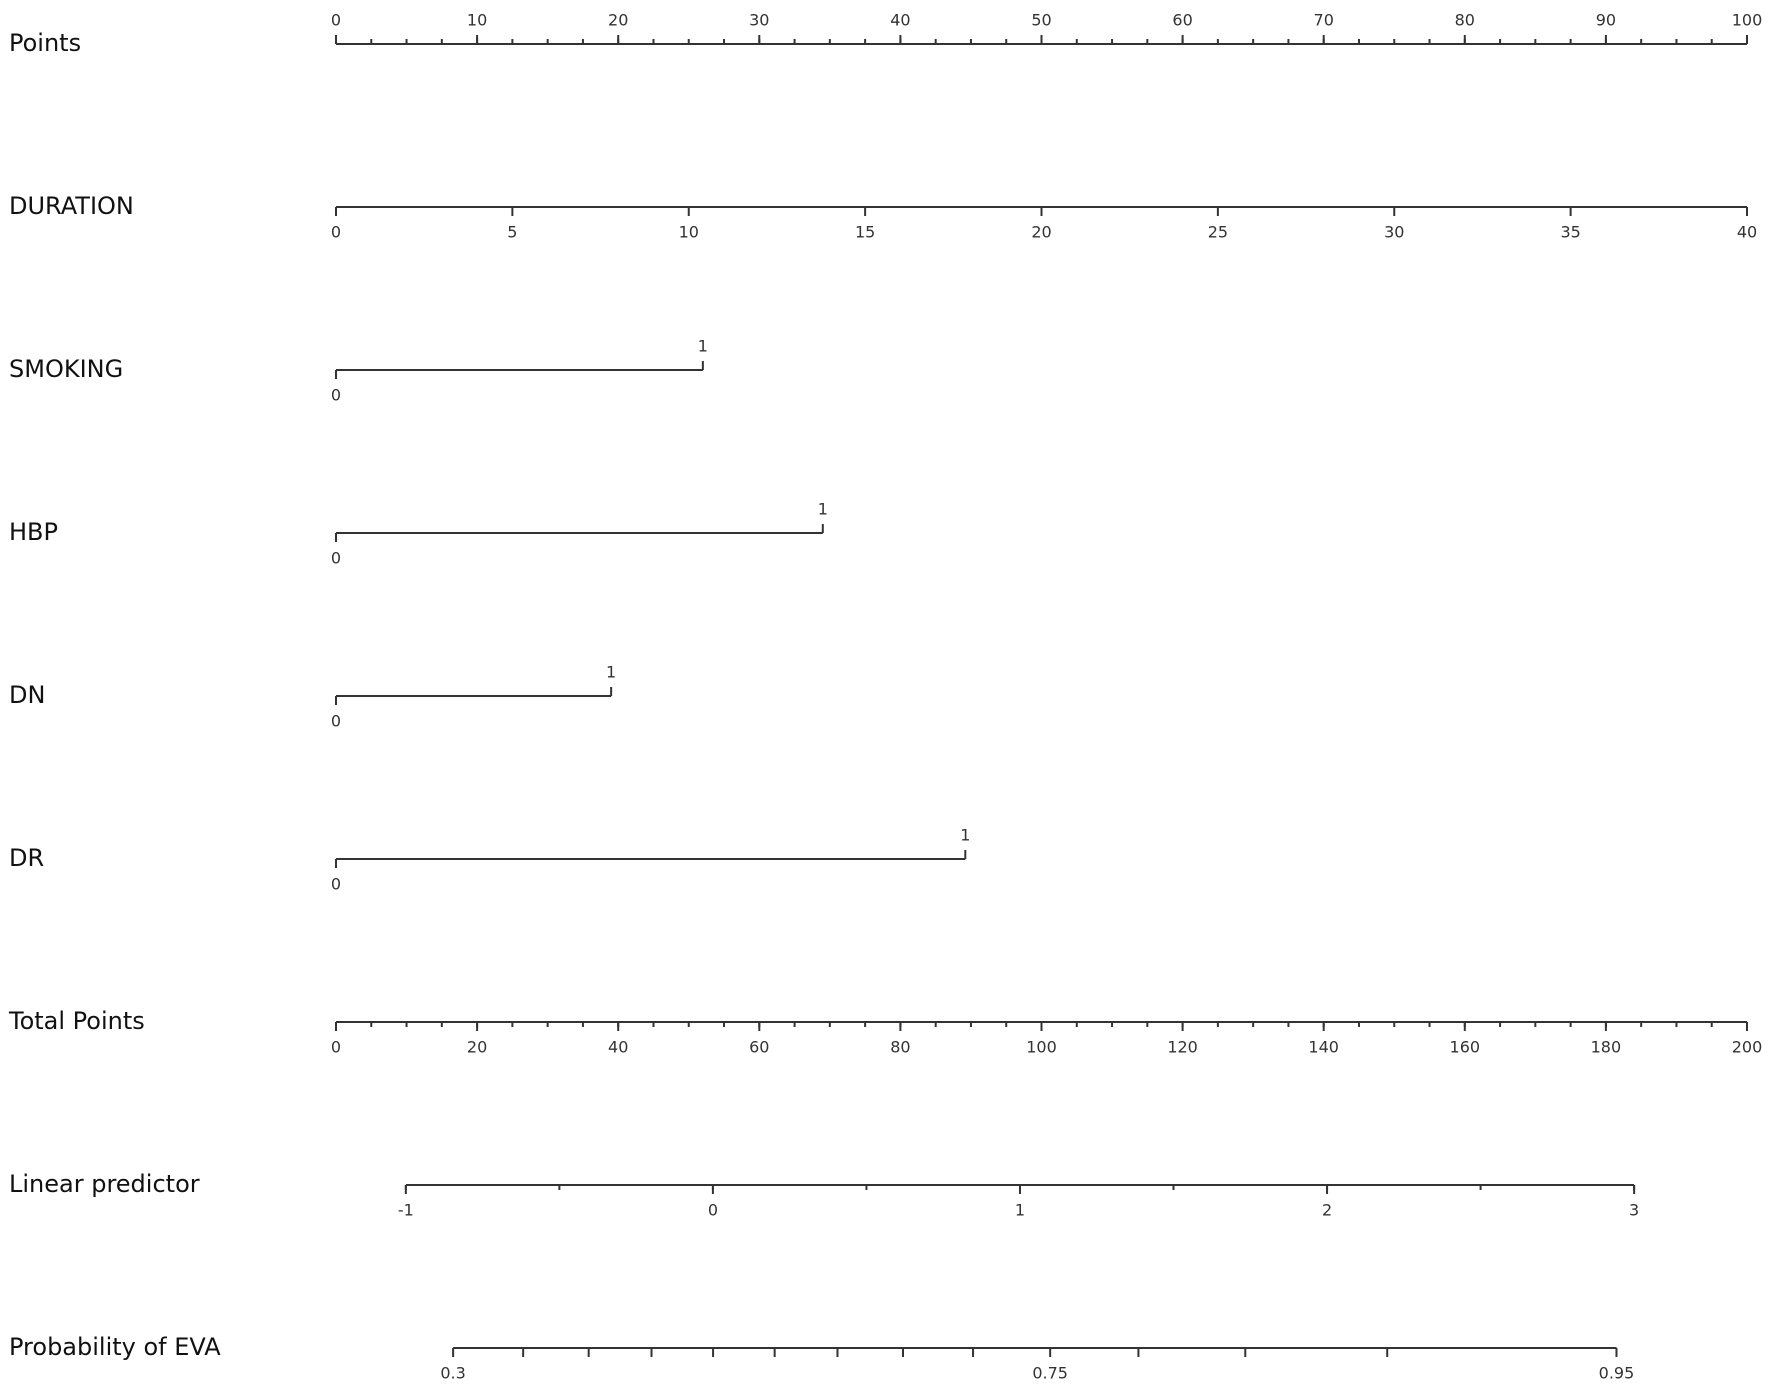 The image size is (1772, 1393). What do you see at coordinates (1747, 1047) in the screenshot?
I see `tick-label: 200` at bounding box center [1747, 1047].